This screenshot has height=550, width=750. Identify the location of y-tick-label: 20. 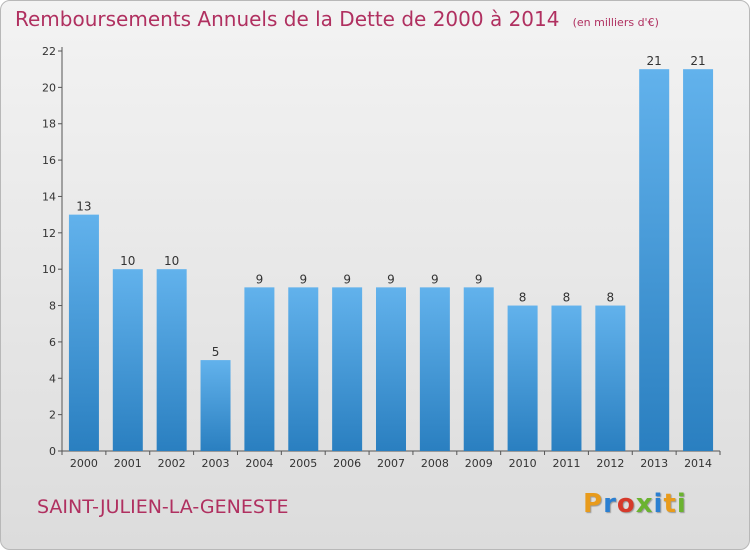
(49, 87).